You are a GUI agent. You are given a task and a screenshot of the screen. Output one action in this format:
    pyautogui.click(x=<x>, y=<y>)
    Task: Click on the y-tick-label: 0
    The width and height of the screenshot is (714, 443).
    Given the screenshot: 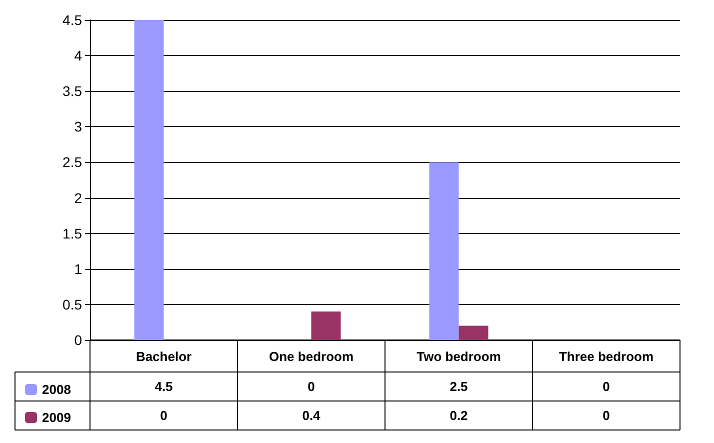 What is the action you would take?
    pyautogui.click(x=78, y=340)
    